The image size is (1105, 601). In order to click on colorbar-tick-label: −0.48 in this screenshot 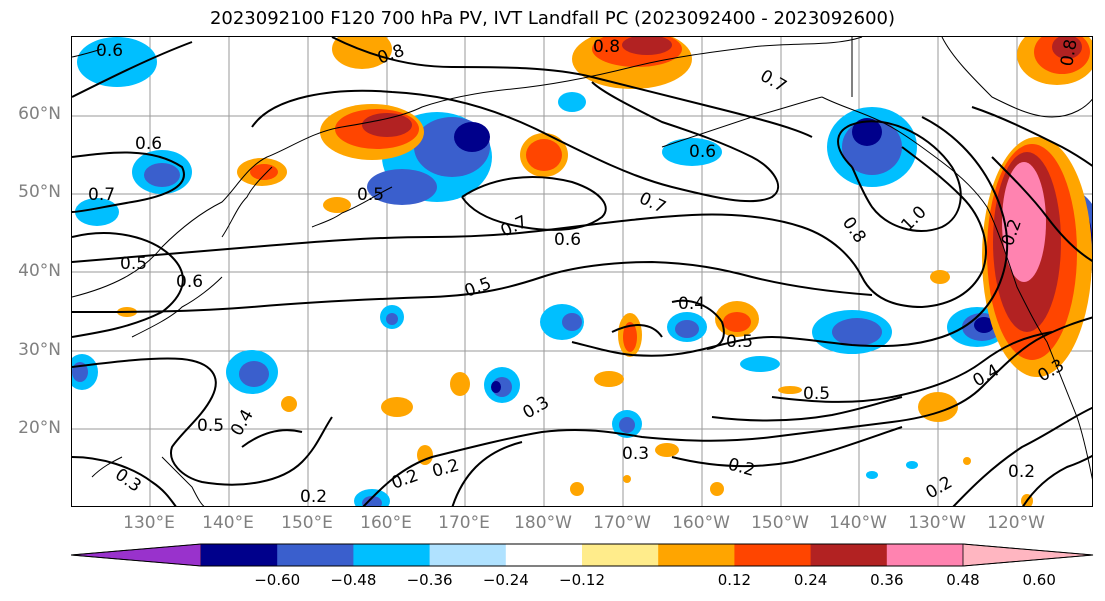, I will do `click(353, 580)`.